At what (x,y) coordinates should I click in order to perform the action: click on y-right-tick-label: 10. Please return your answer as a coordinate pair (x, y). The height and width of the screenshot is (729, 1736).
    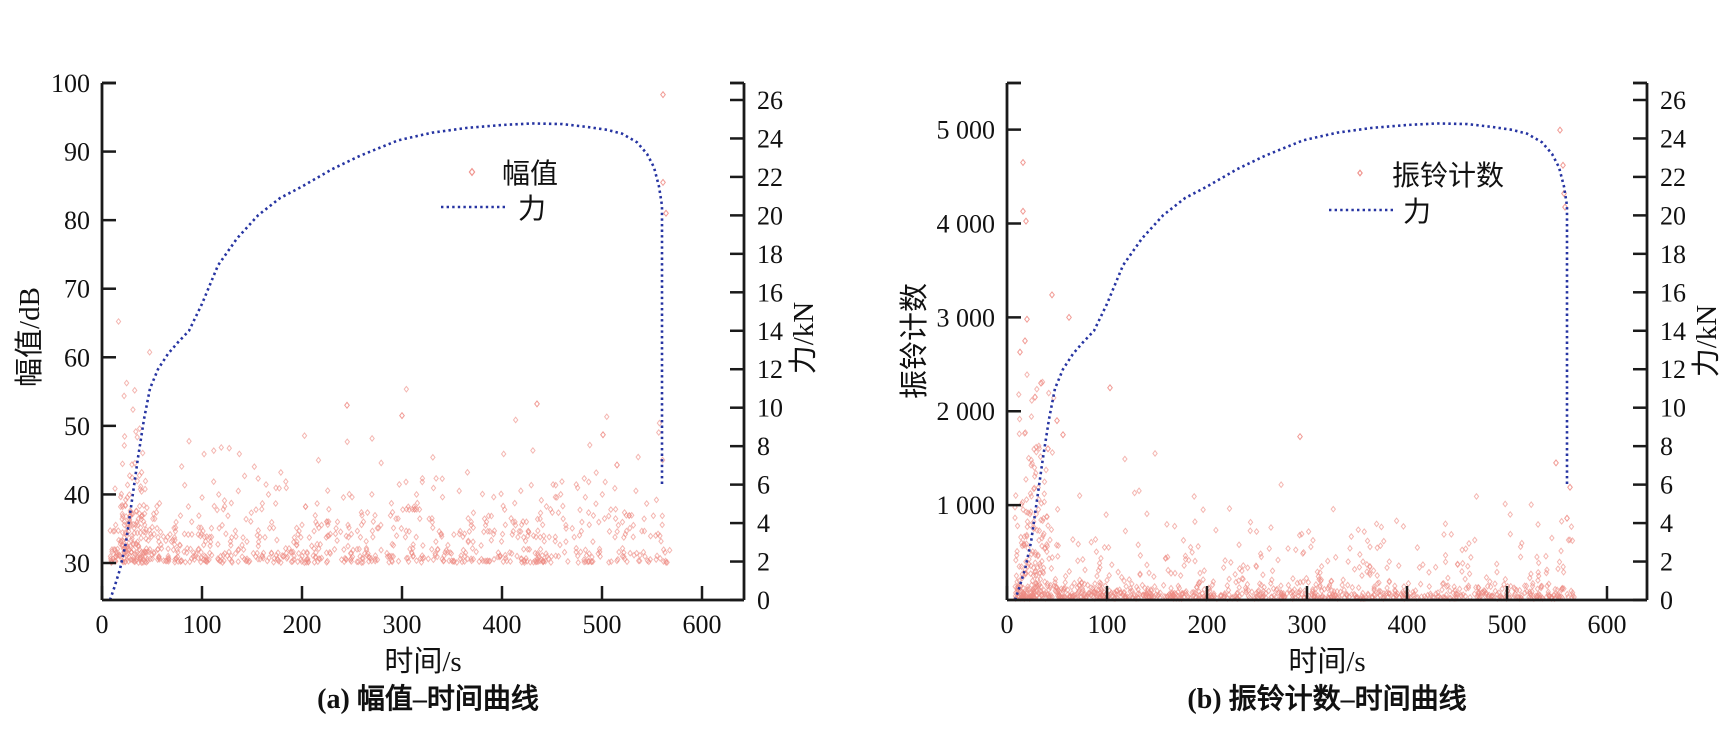
    Looking at the image, I should click on (770, 408).